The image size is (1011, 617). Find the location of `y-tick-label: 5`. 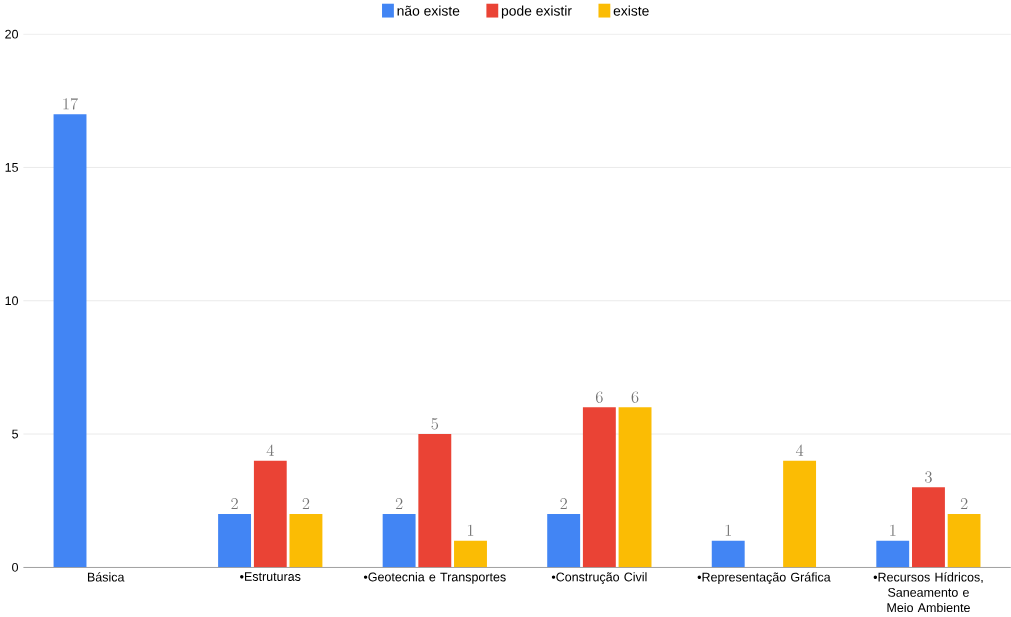

y-tick-label: 5 is located at coordinates (15, 434).